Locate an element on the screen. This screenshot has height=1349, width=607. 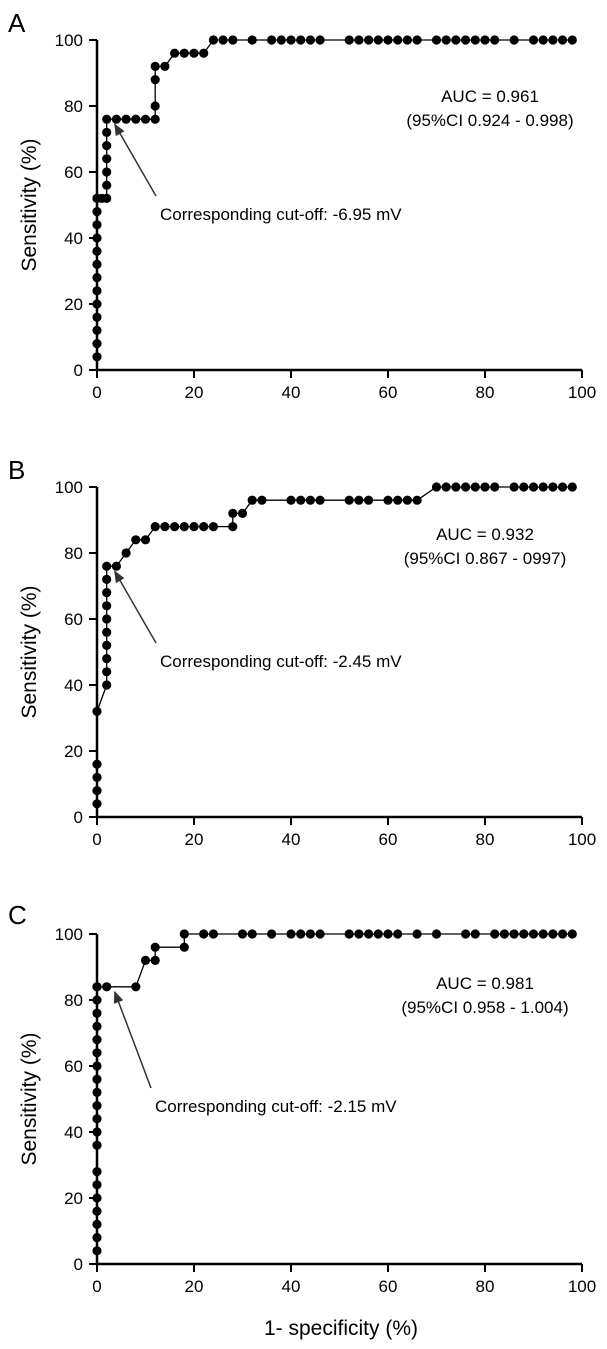
ci-annotation: (95%CI 0.924 - 0.998) is located at coordinates (489, 120).